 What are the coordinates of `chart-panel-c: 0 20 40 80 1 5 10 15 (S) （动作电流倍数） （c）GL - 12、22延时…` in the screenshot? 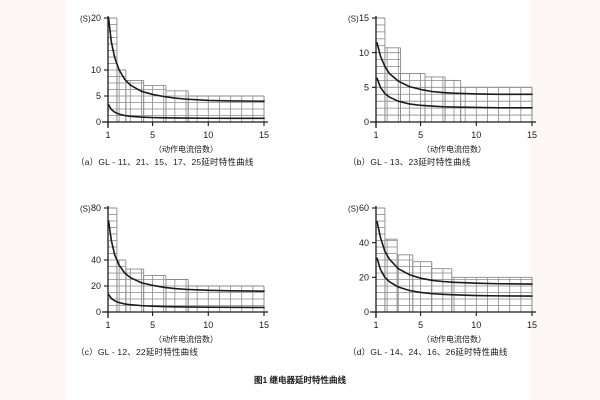 It's located at (172, 279).